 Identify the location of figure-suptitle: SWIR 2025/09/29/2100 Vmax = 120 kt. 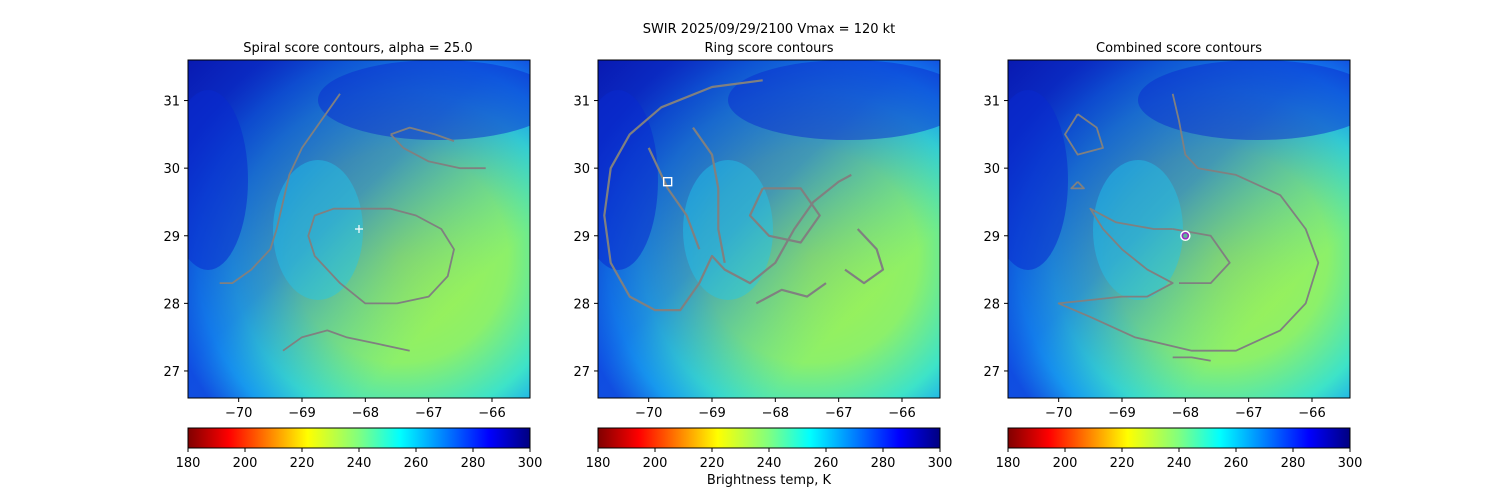
(769, 29).